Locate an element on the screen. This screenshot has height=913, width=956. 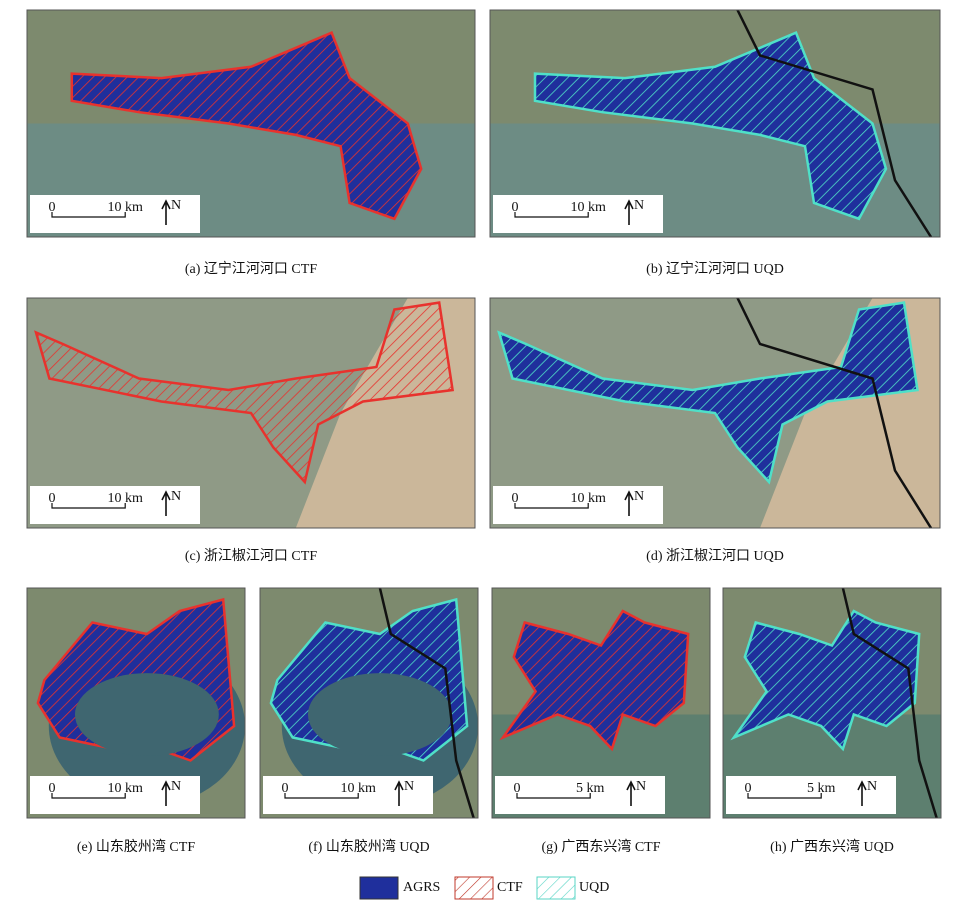
legend-label: UQD is located at coordinates (594, 887).